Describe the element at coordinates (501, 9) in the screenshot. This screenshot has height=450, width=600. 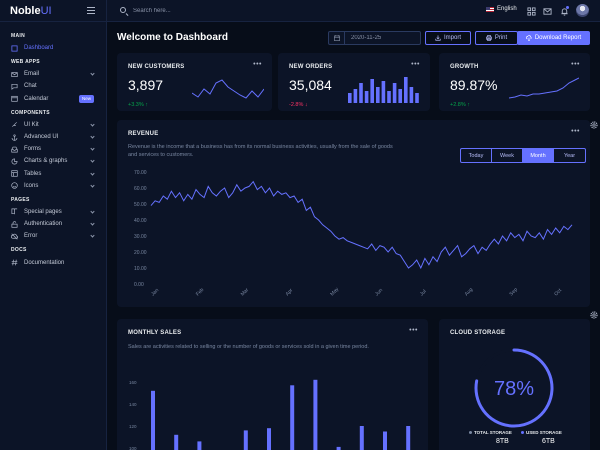
I see `language-selector: English` at that location.